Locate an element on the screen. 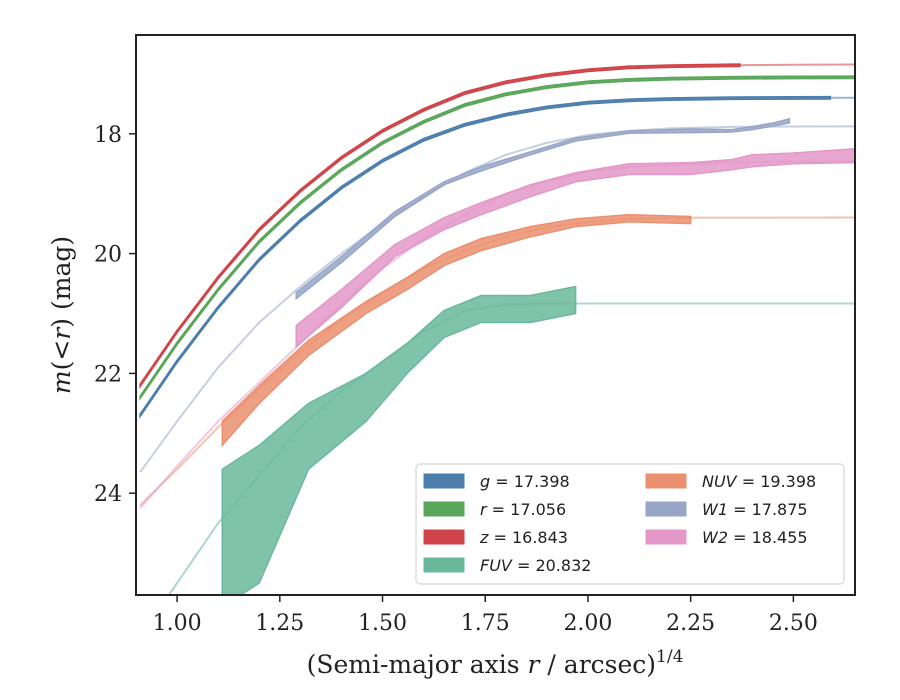 The image size is (900, 700). legend-box is located at coordinates (630, 524).